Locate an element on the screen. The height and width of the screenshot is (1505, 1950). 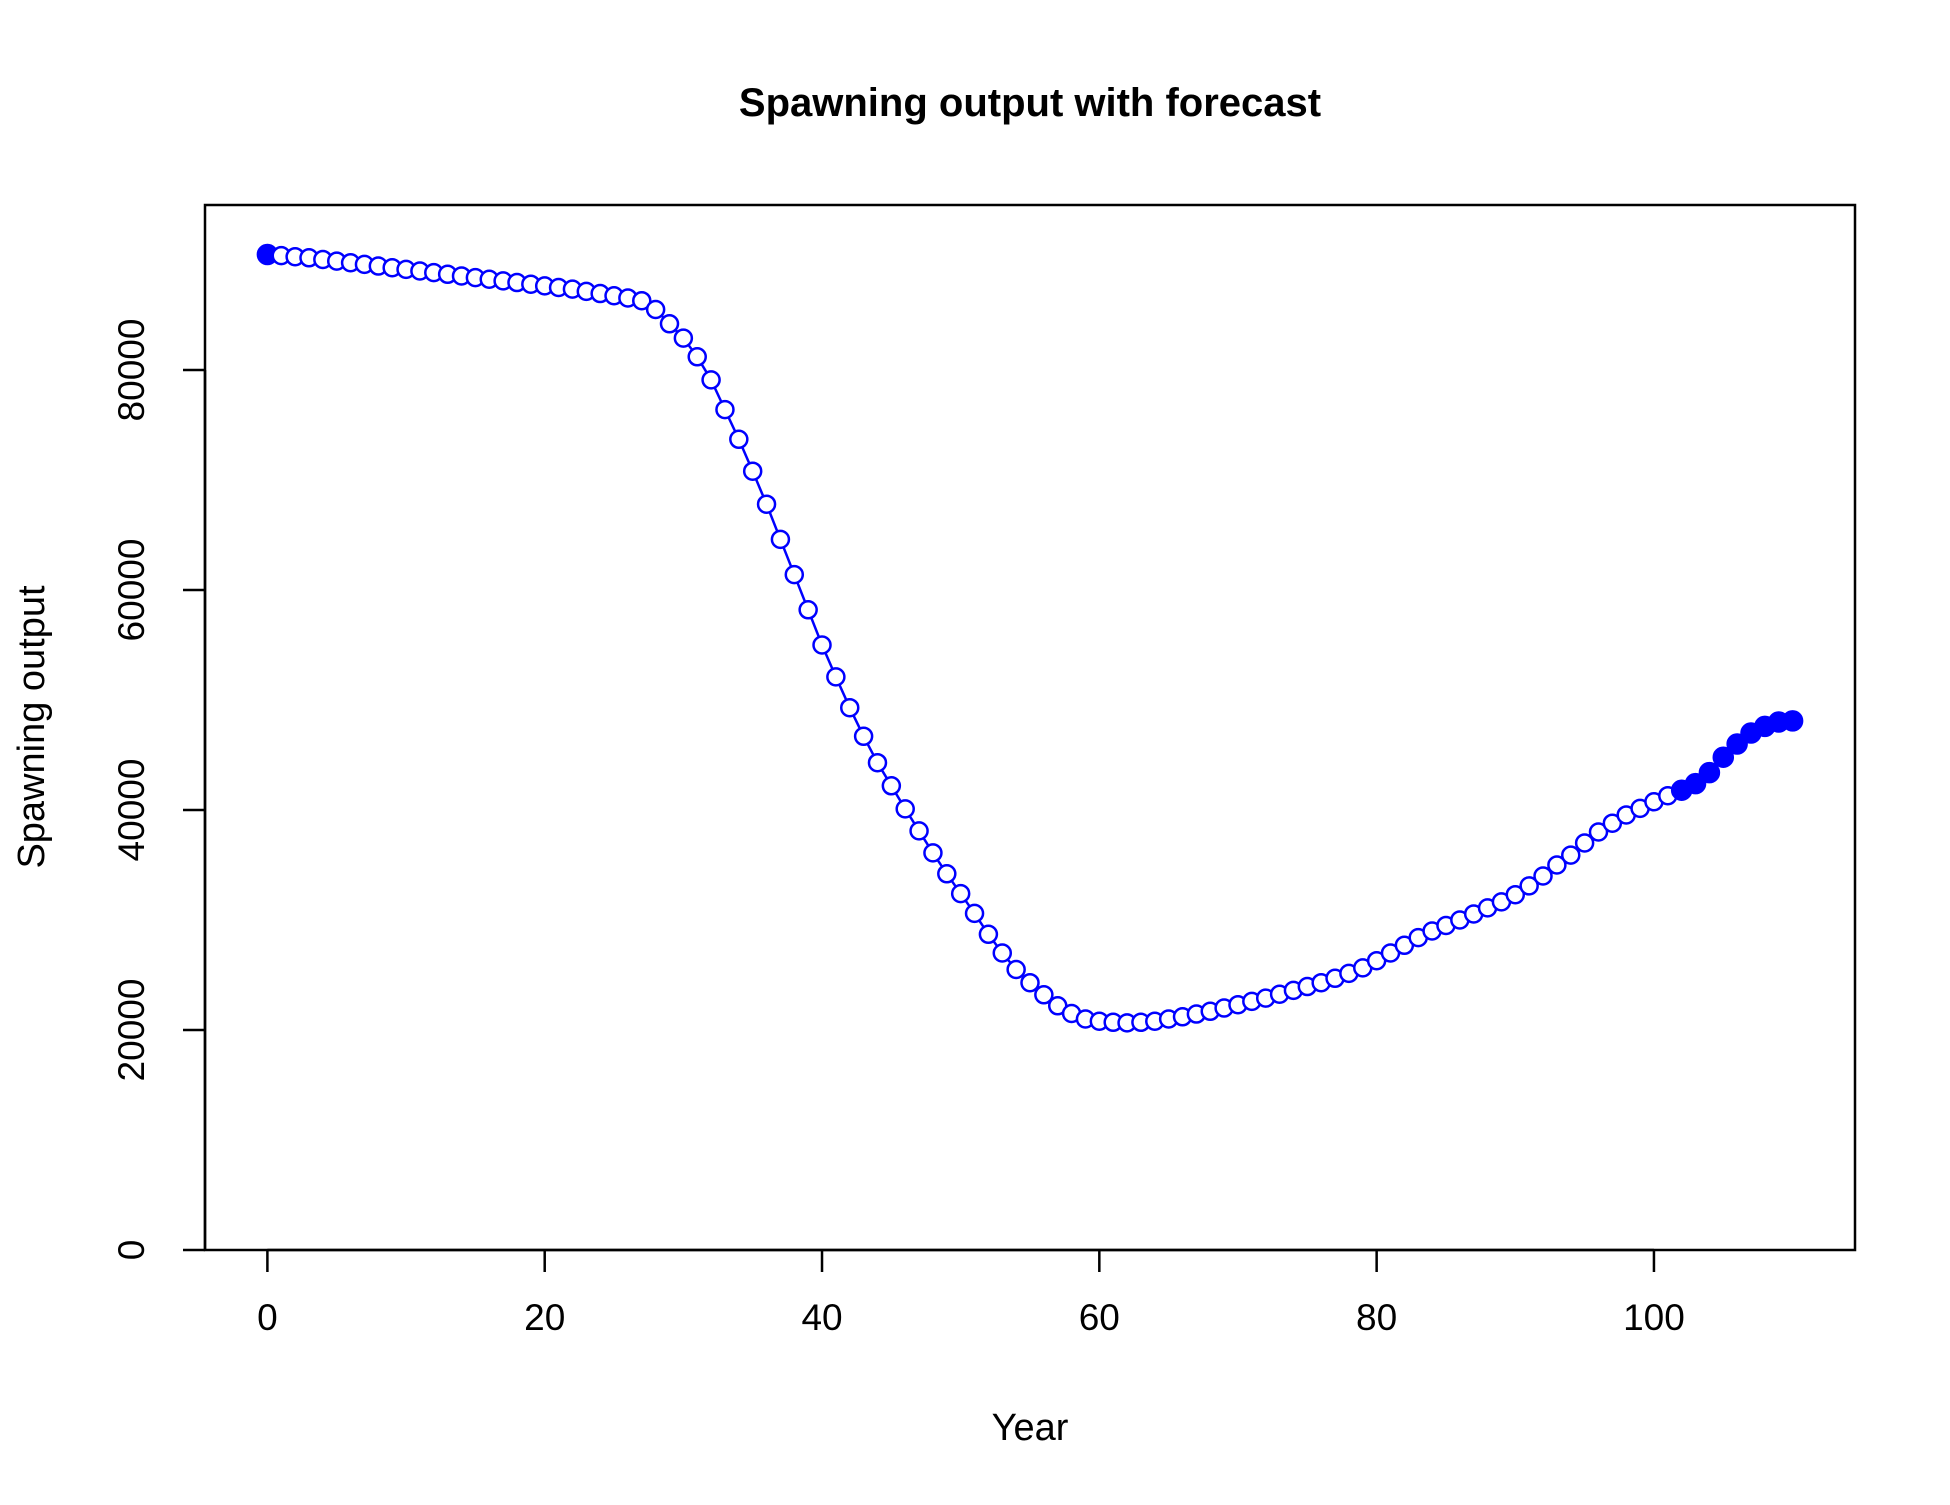
x-tick-label: 0 is located at coordinates (267, 1317).